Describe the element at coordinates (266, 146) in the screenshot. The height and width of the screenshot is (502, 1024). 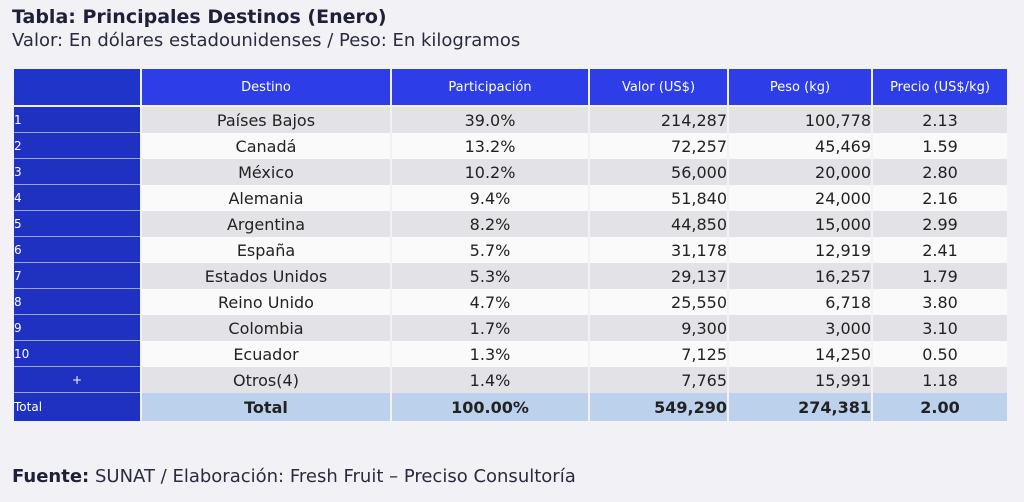
I see `destino-cell: Canadá` at that location.